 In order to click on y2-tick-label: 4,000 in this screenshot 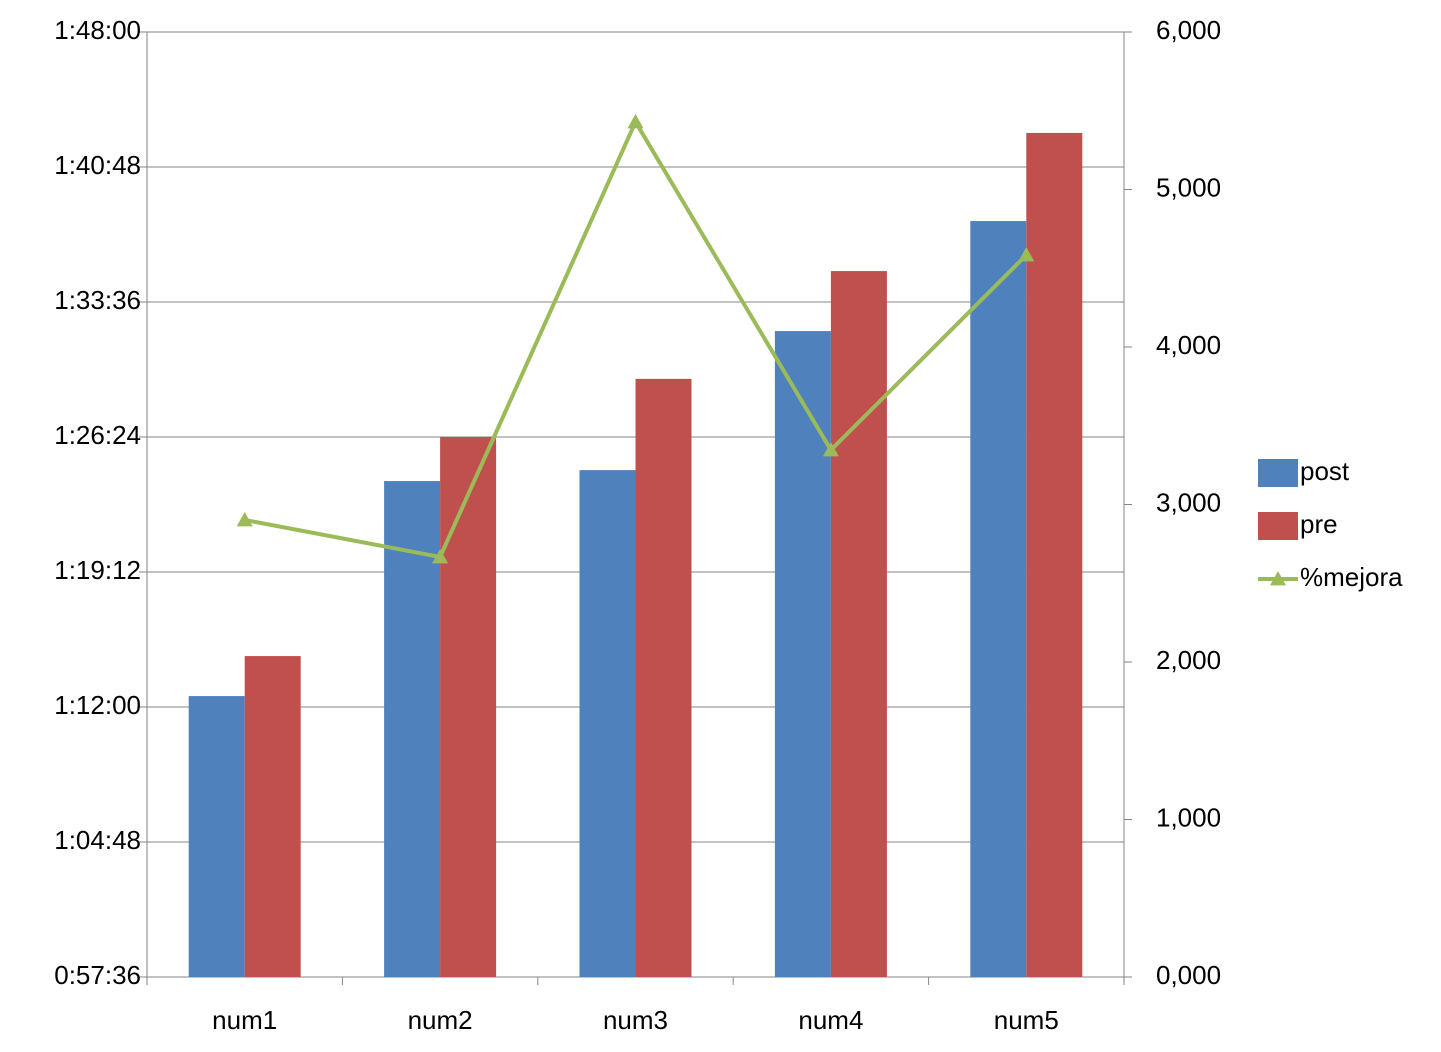, I will do `click(1188, 345)`.